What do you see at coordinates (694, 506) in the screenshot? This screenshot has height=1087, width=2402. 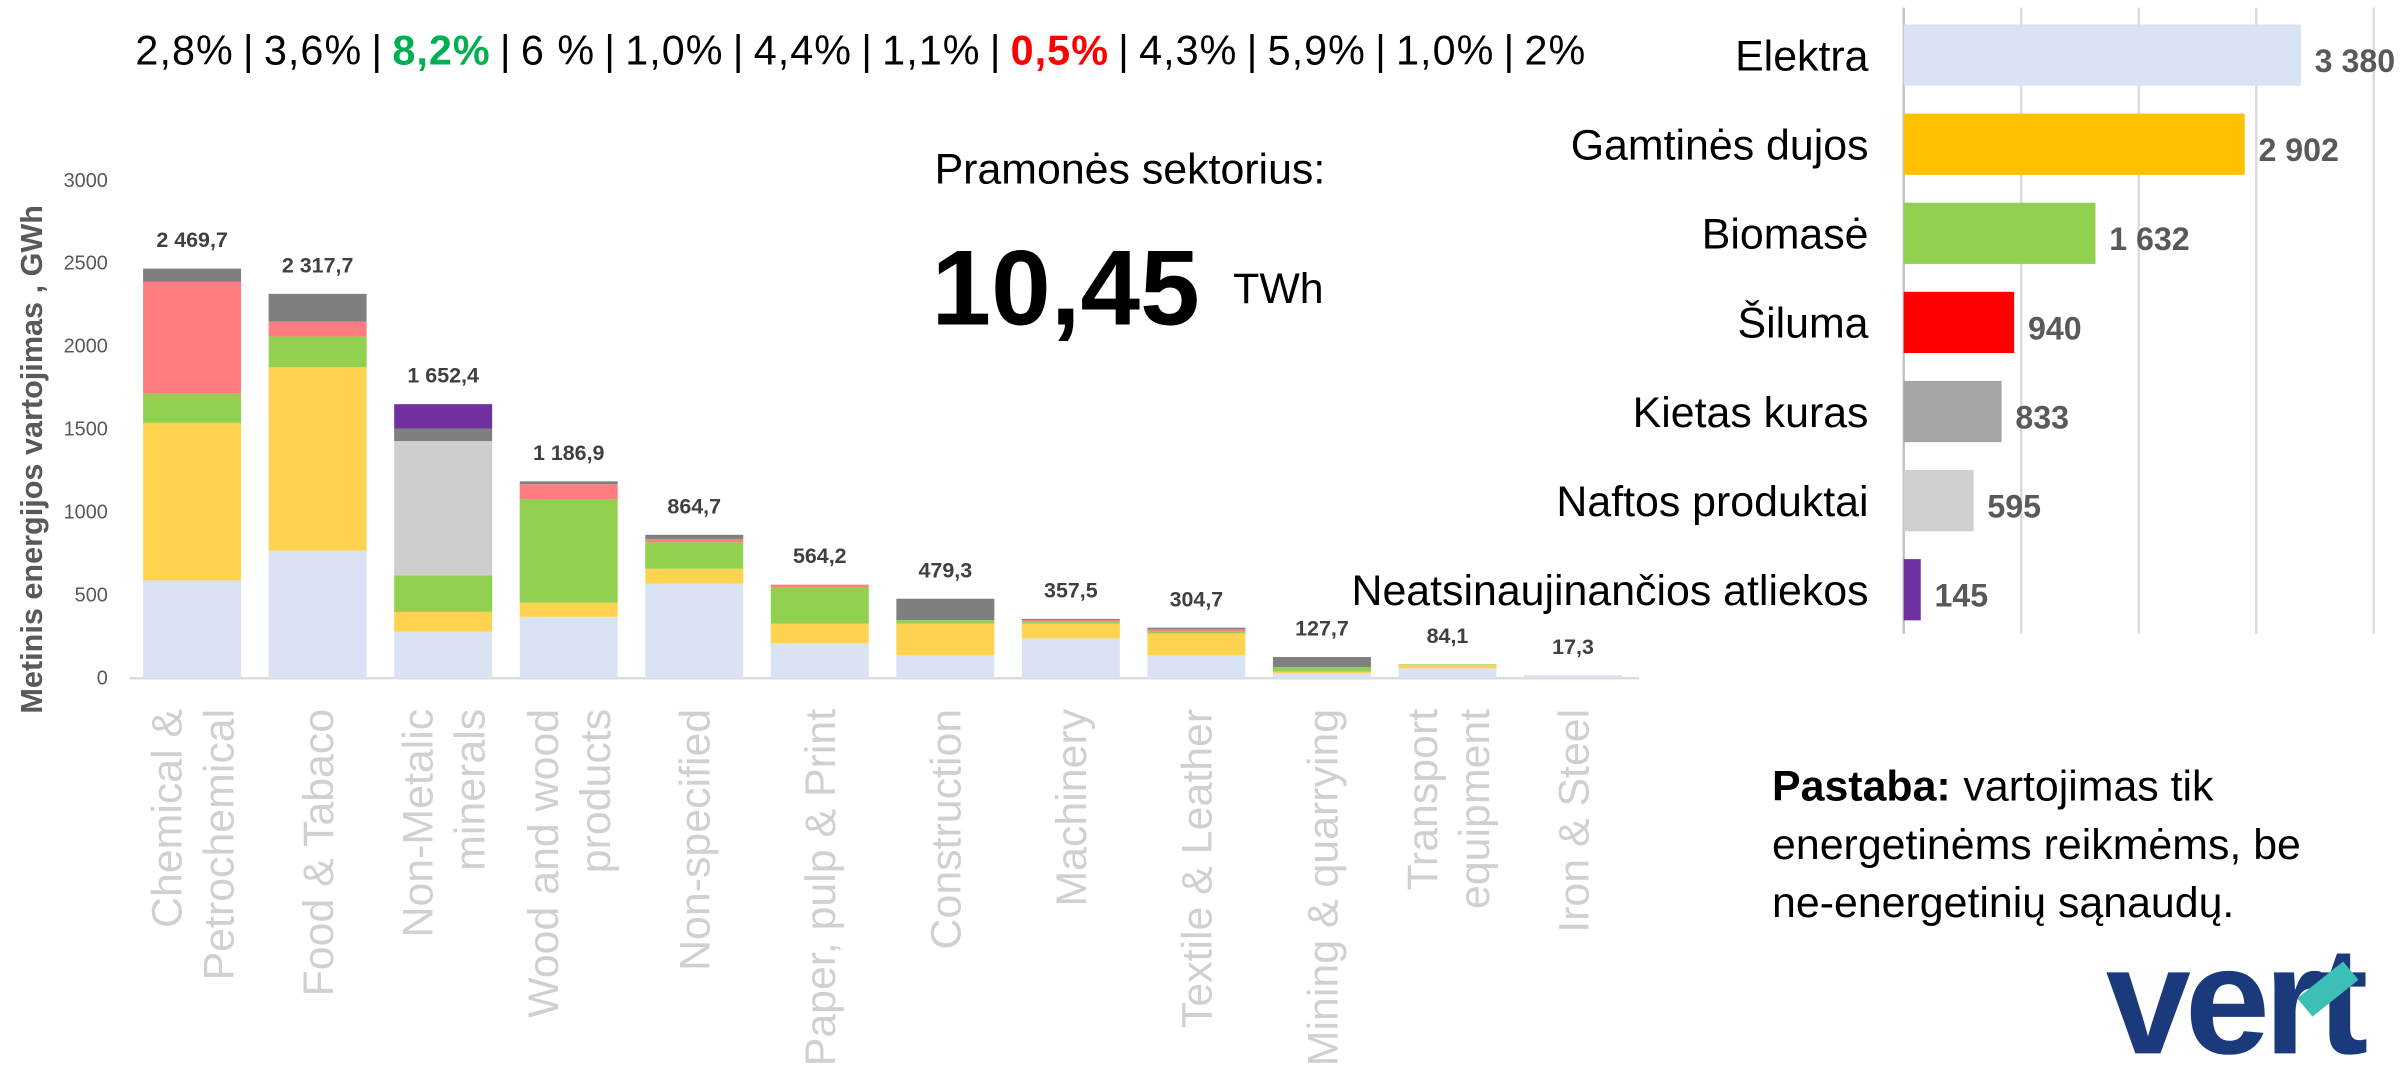 I see `total-label: 864,7` at bounding box center [694, 506].